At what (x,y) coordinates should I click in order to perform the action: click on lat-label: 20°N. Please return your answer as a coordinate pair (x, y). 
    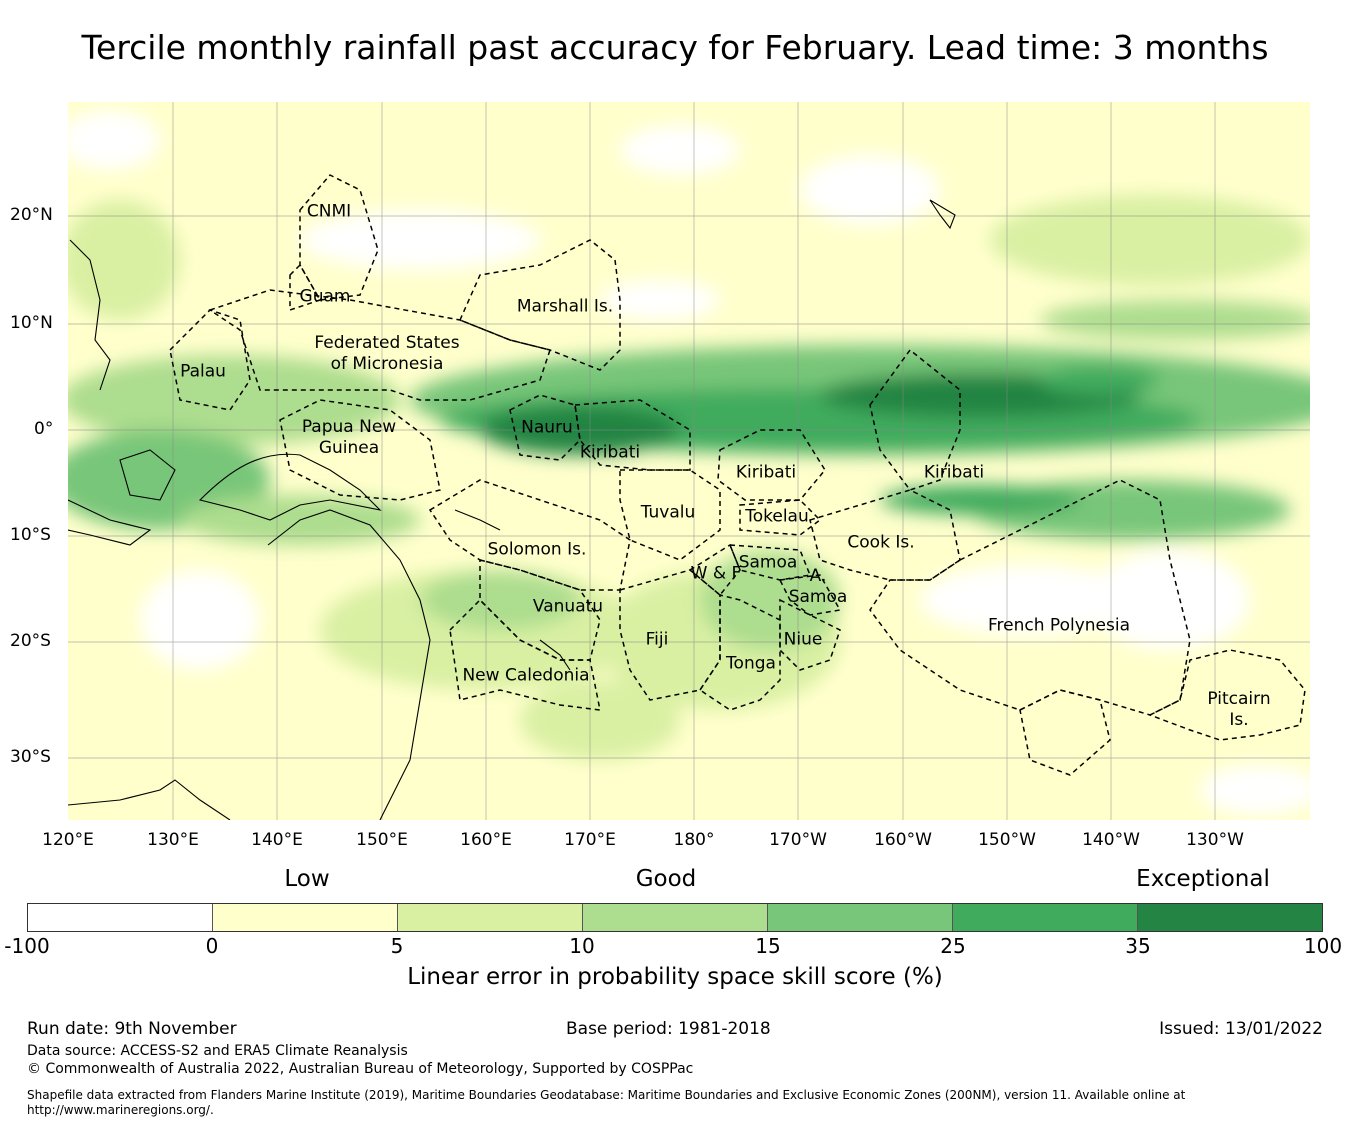
    Looking at the image, I should click on (31, 215).